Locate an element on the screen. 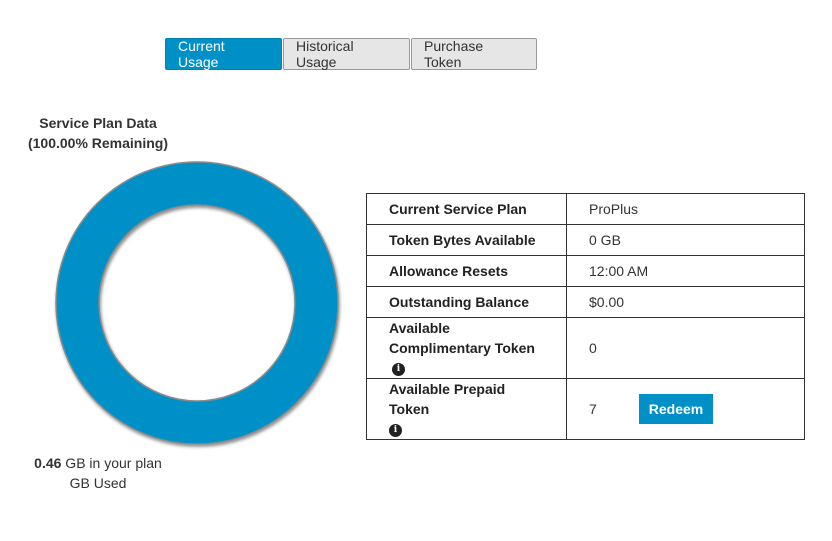  prepaid-token-count: 7 is located at coordinates (593, 409).